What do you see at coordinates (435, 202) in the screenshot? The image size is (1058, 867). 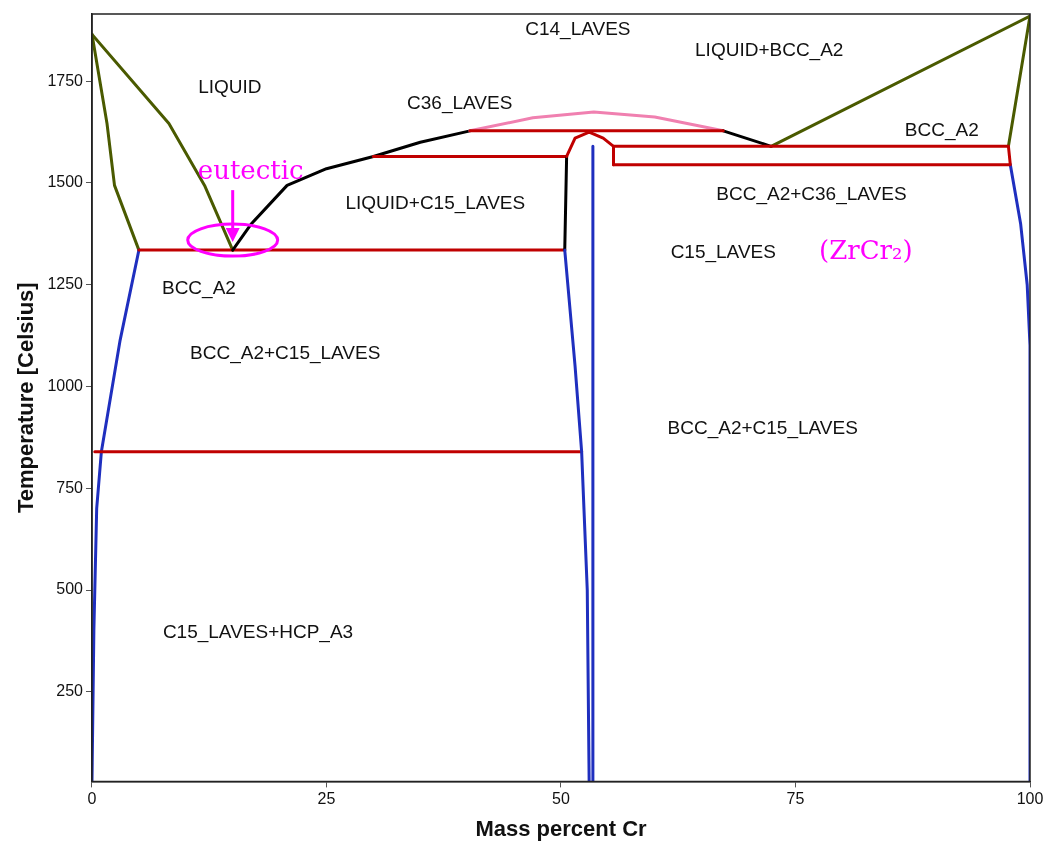 I see `annotation: LIQUID+C15_LAVES` at bounding box center [435, 202].